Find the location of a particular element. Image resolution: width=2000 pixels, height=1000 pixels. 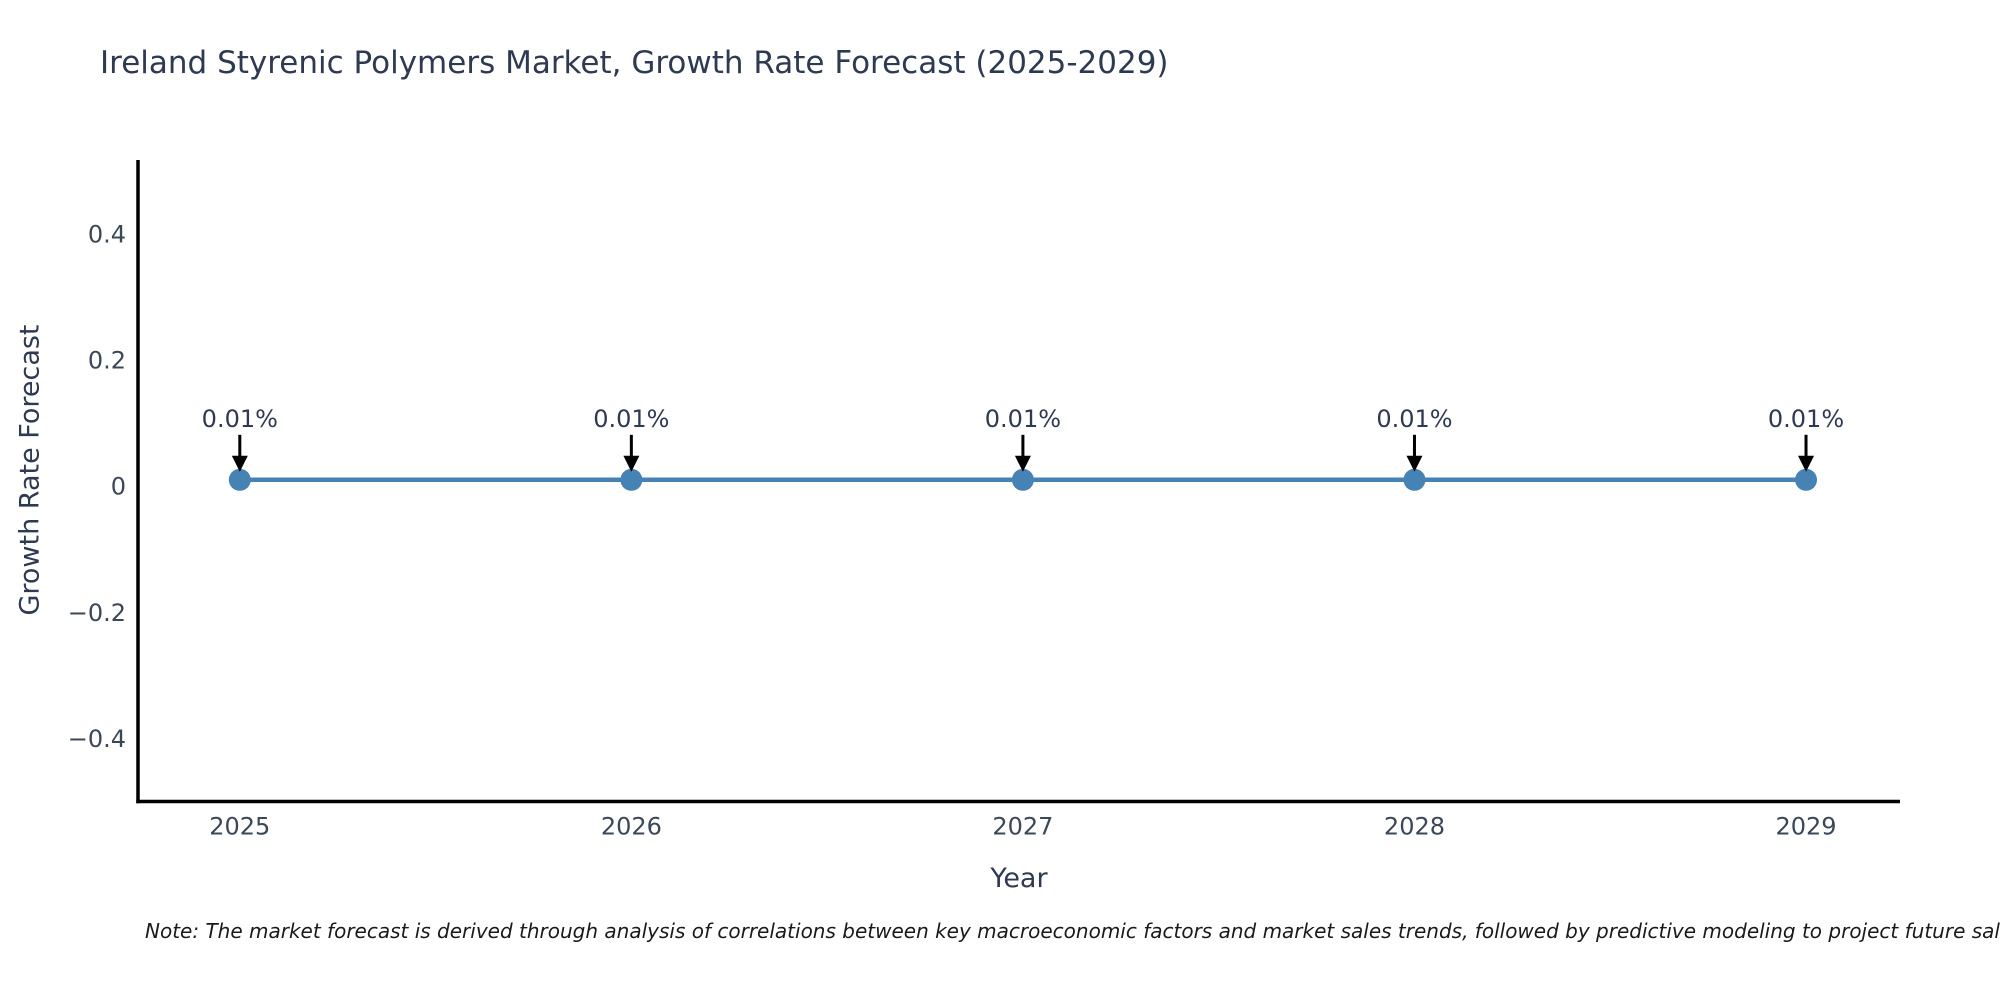

x-tick-label: 2025 is located at coordinates (239, 827).